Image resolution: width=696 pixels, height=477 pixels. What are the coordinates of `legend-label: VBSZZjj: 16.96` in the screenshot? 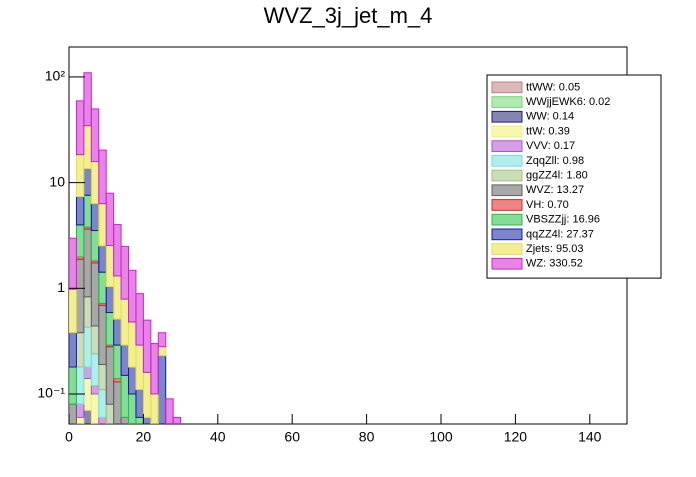 It's located at (563, 220).